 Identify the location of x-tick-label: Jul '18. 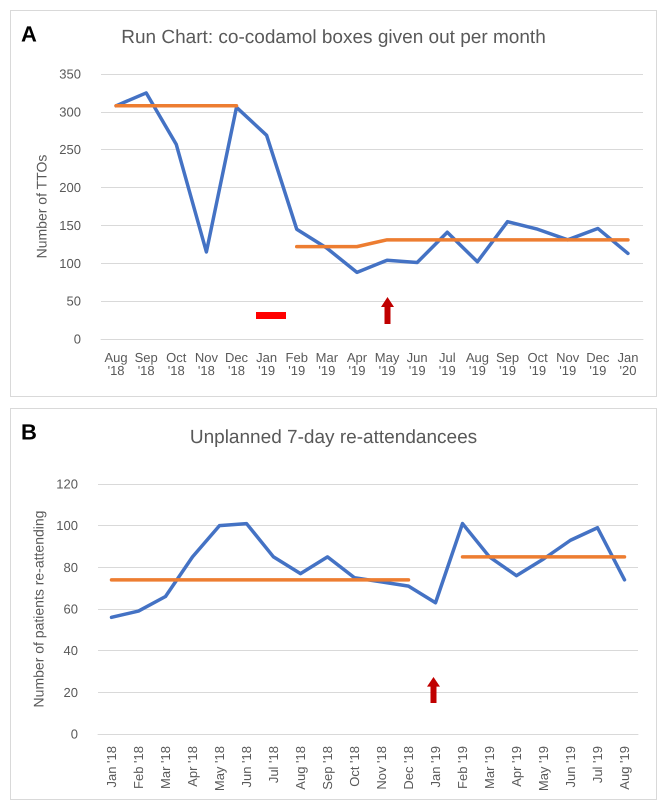
(273, 765).